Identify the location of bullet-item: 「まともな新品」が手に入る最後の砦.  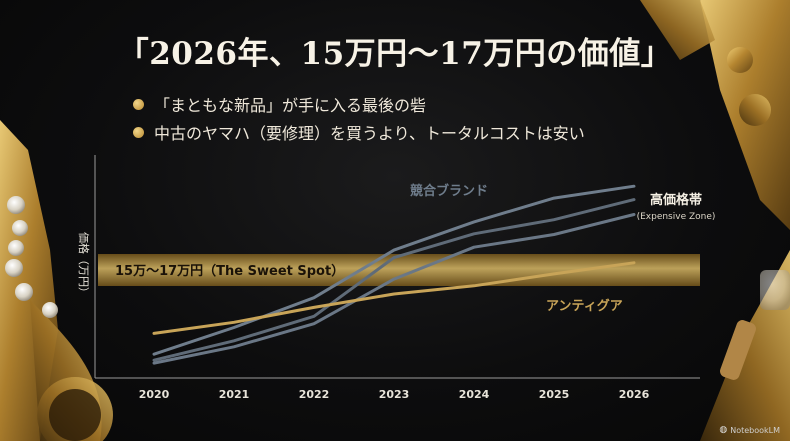
(359, 104).